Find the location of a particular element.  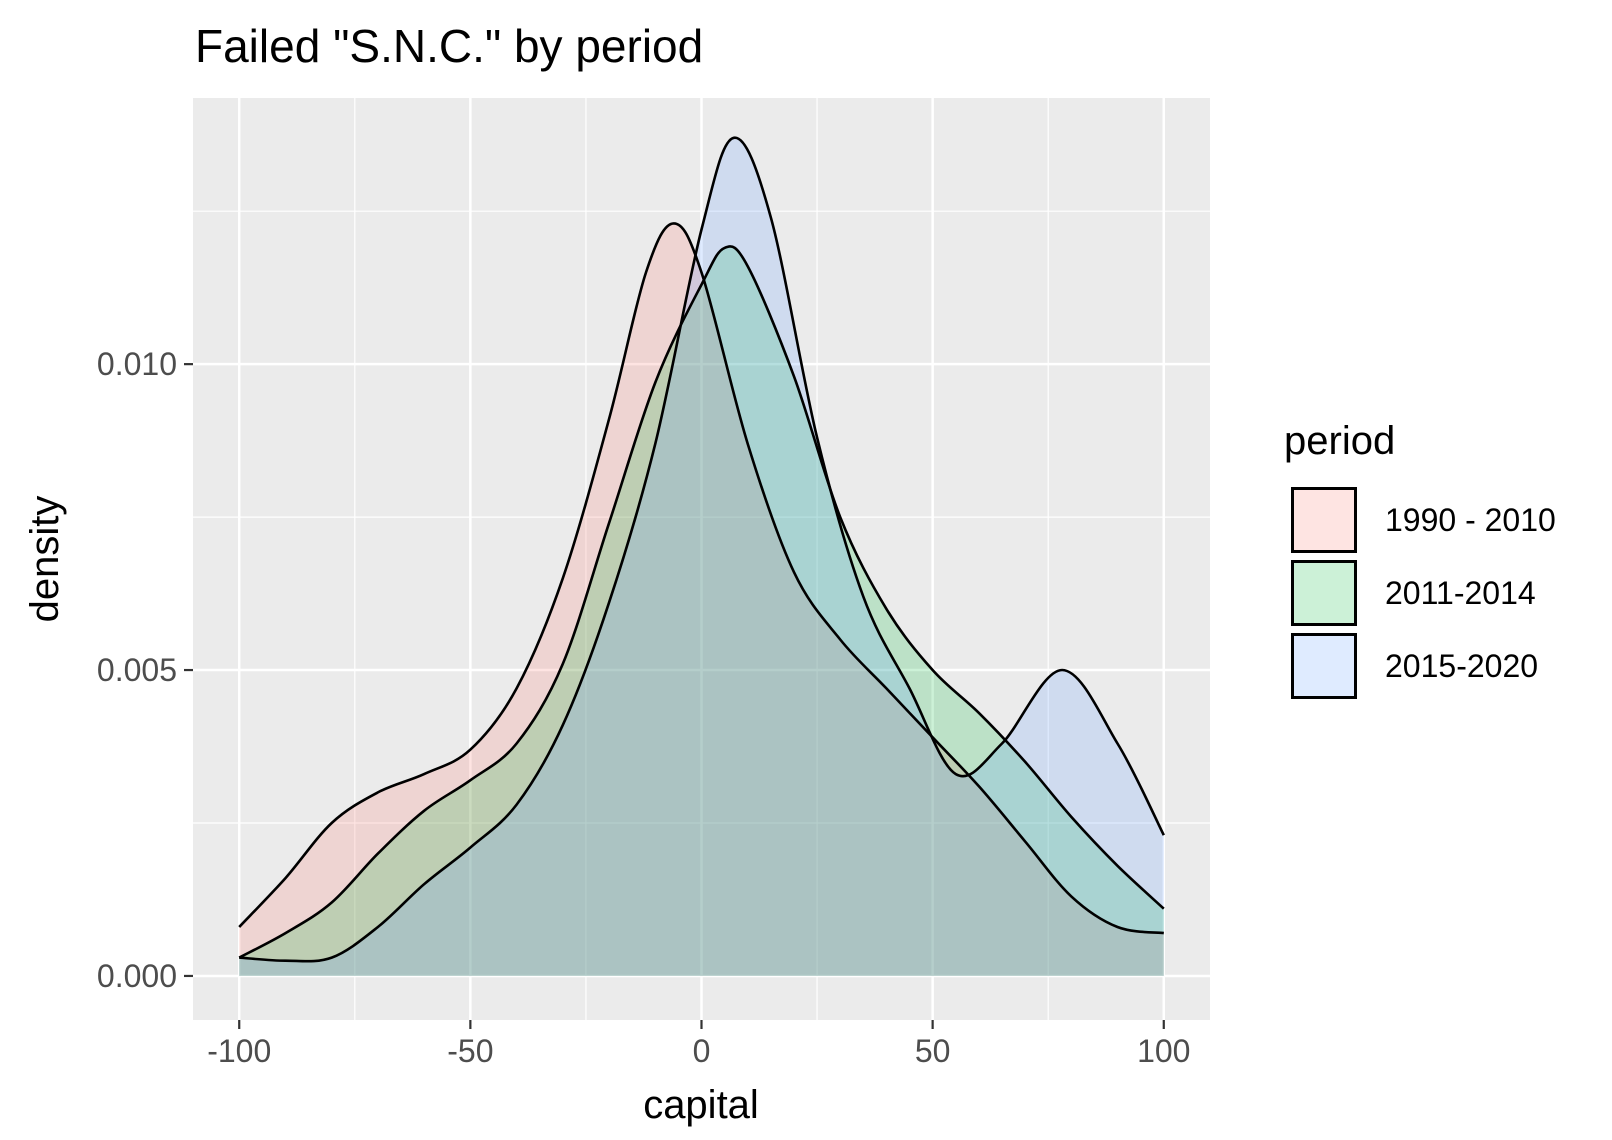

x-tick-label: -100 is located at coordinates (239, 1051).